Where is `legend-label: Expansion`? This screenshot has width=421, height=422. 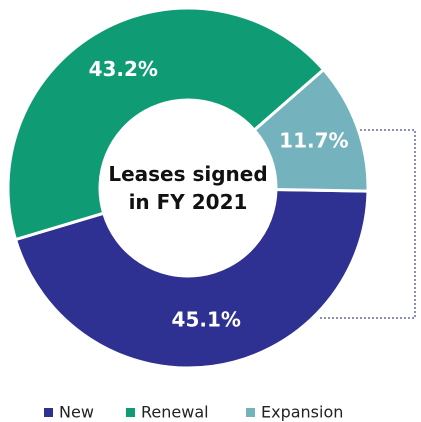 legend-label: Expansion is located at coordinates (302, 412).